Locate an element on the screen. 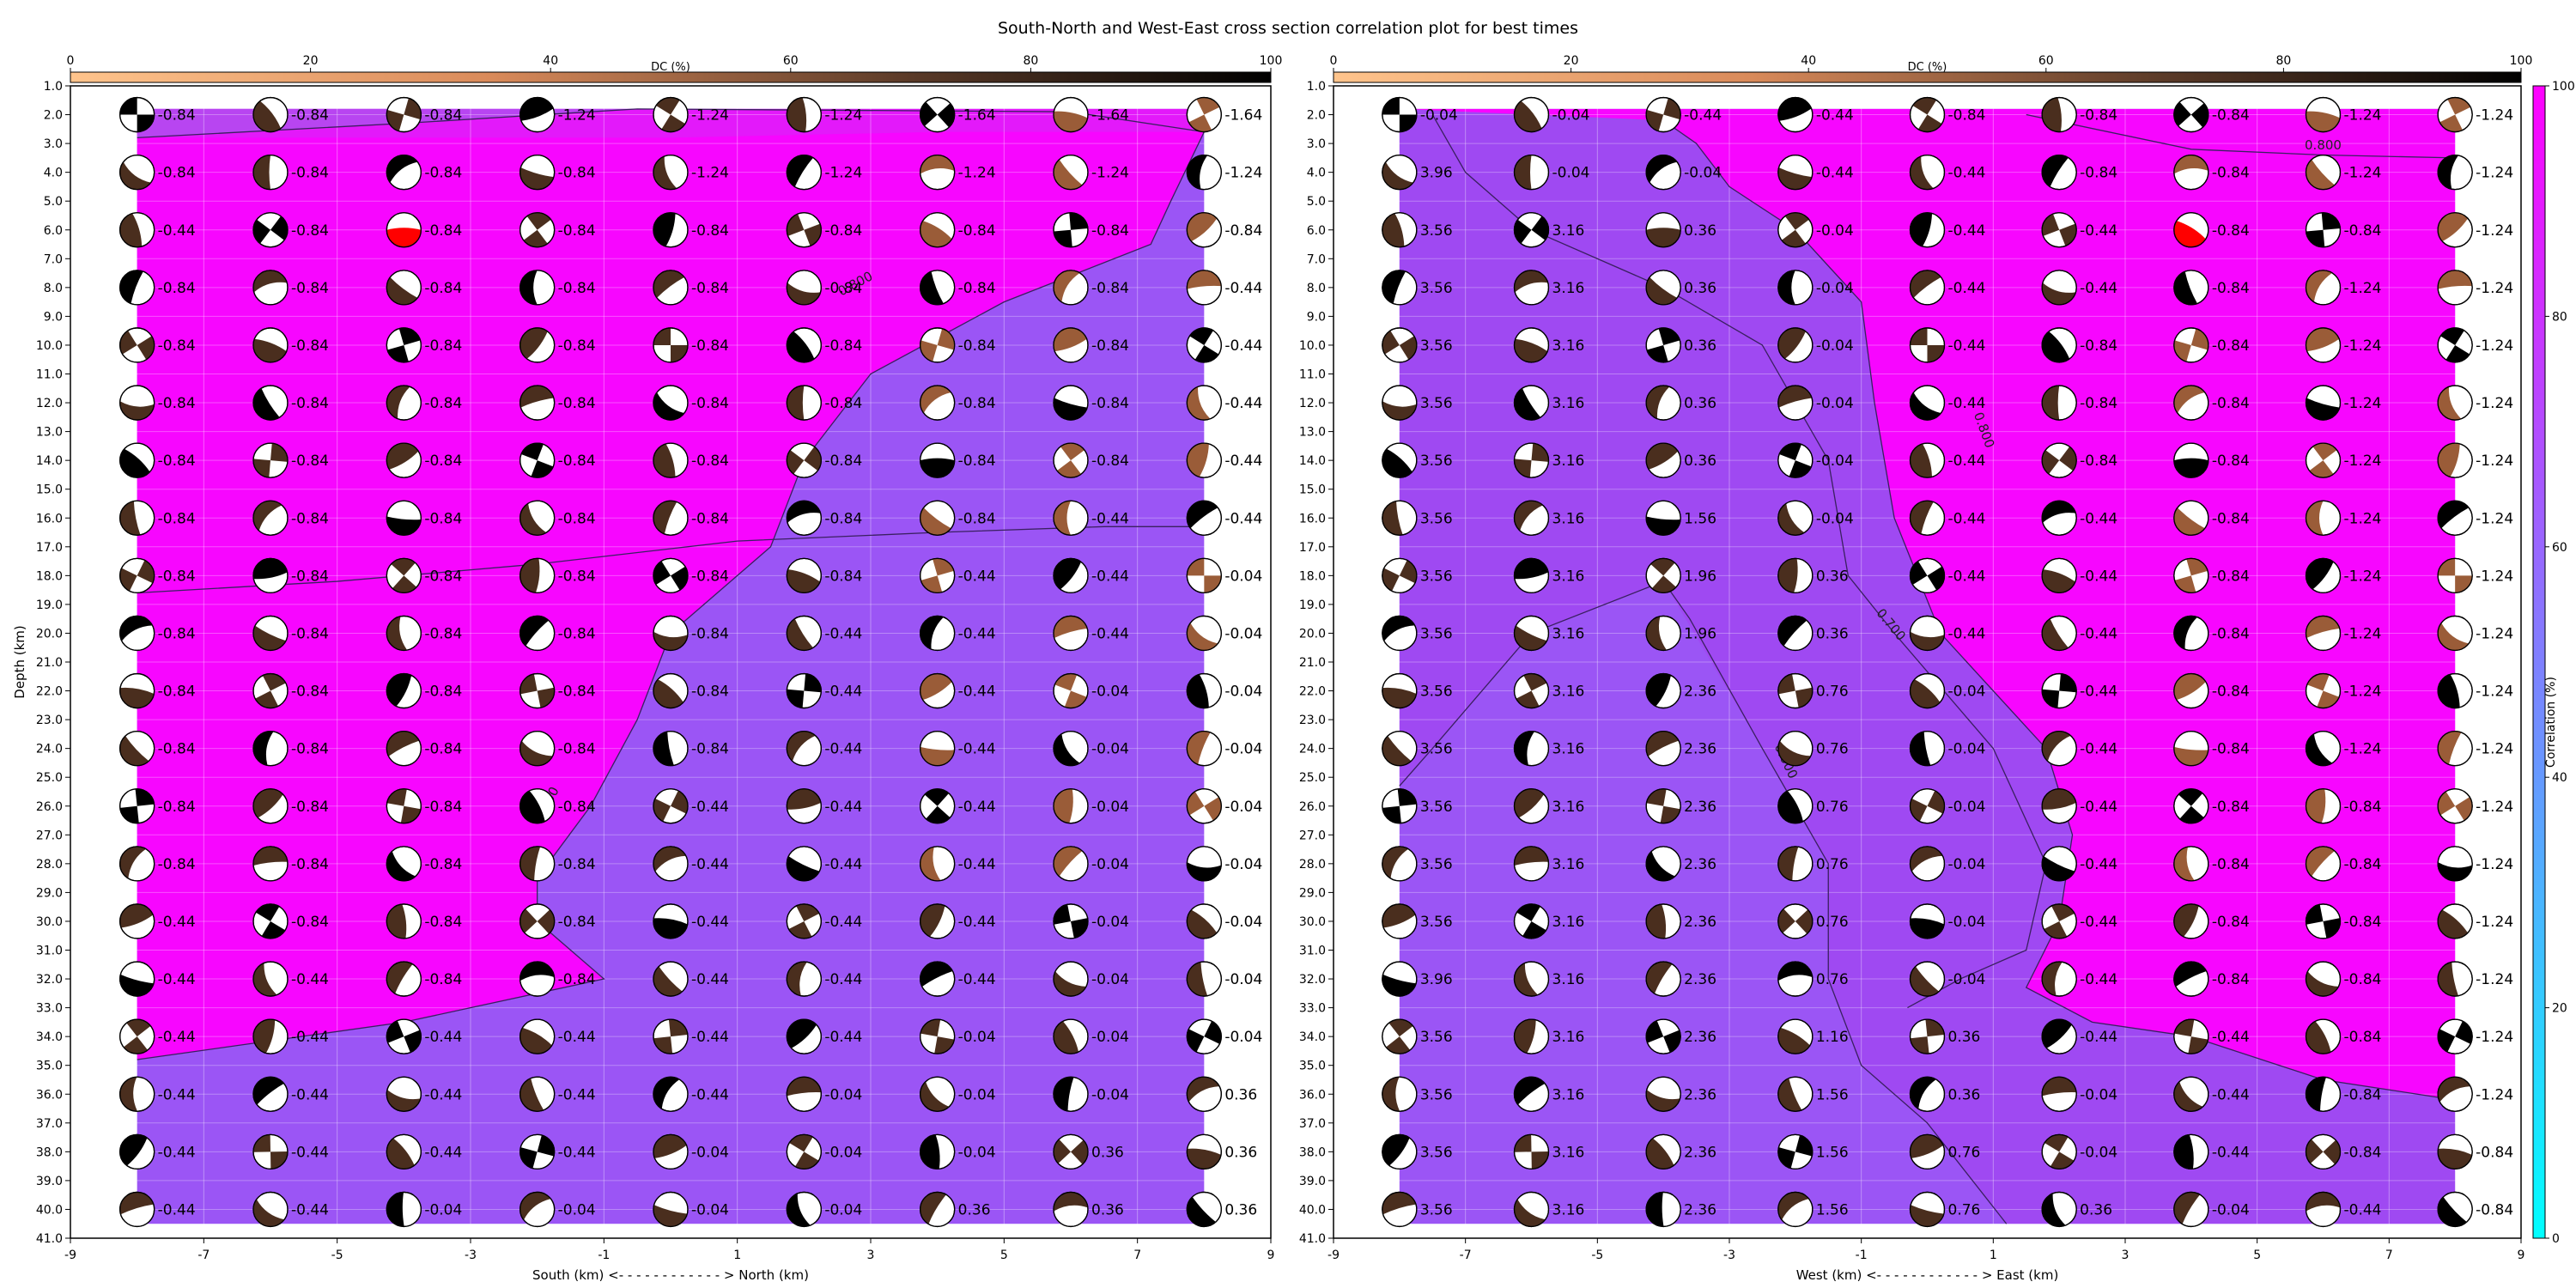  y-tick-label: 9.0 is located at coordinates (53, 317).